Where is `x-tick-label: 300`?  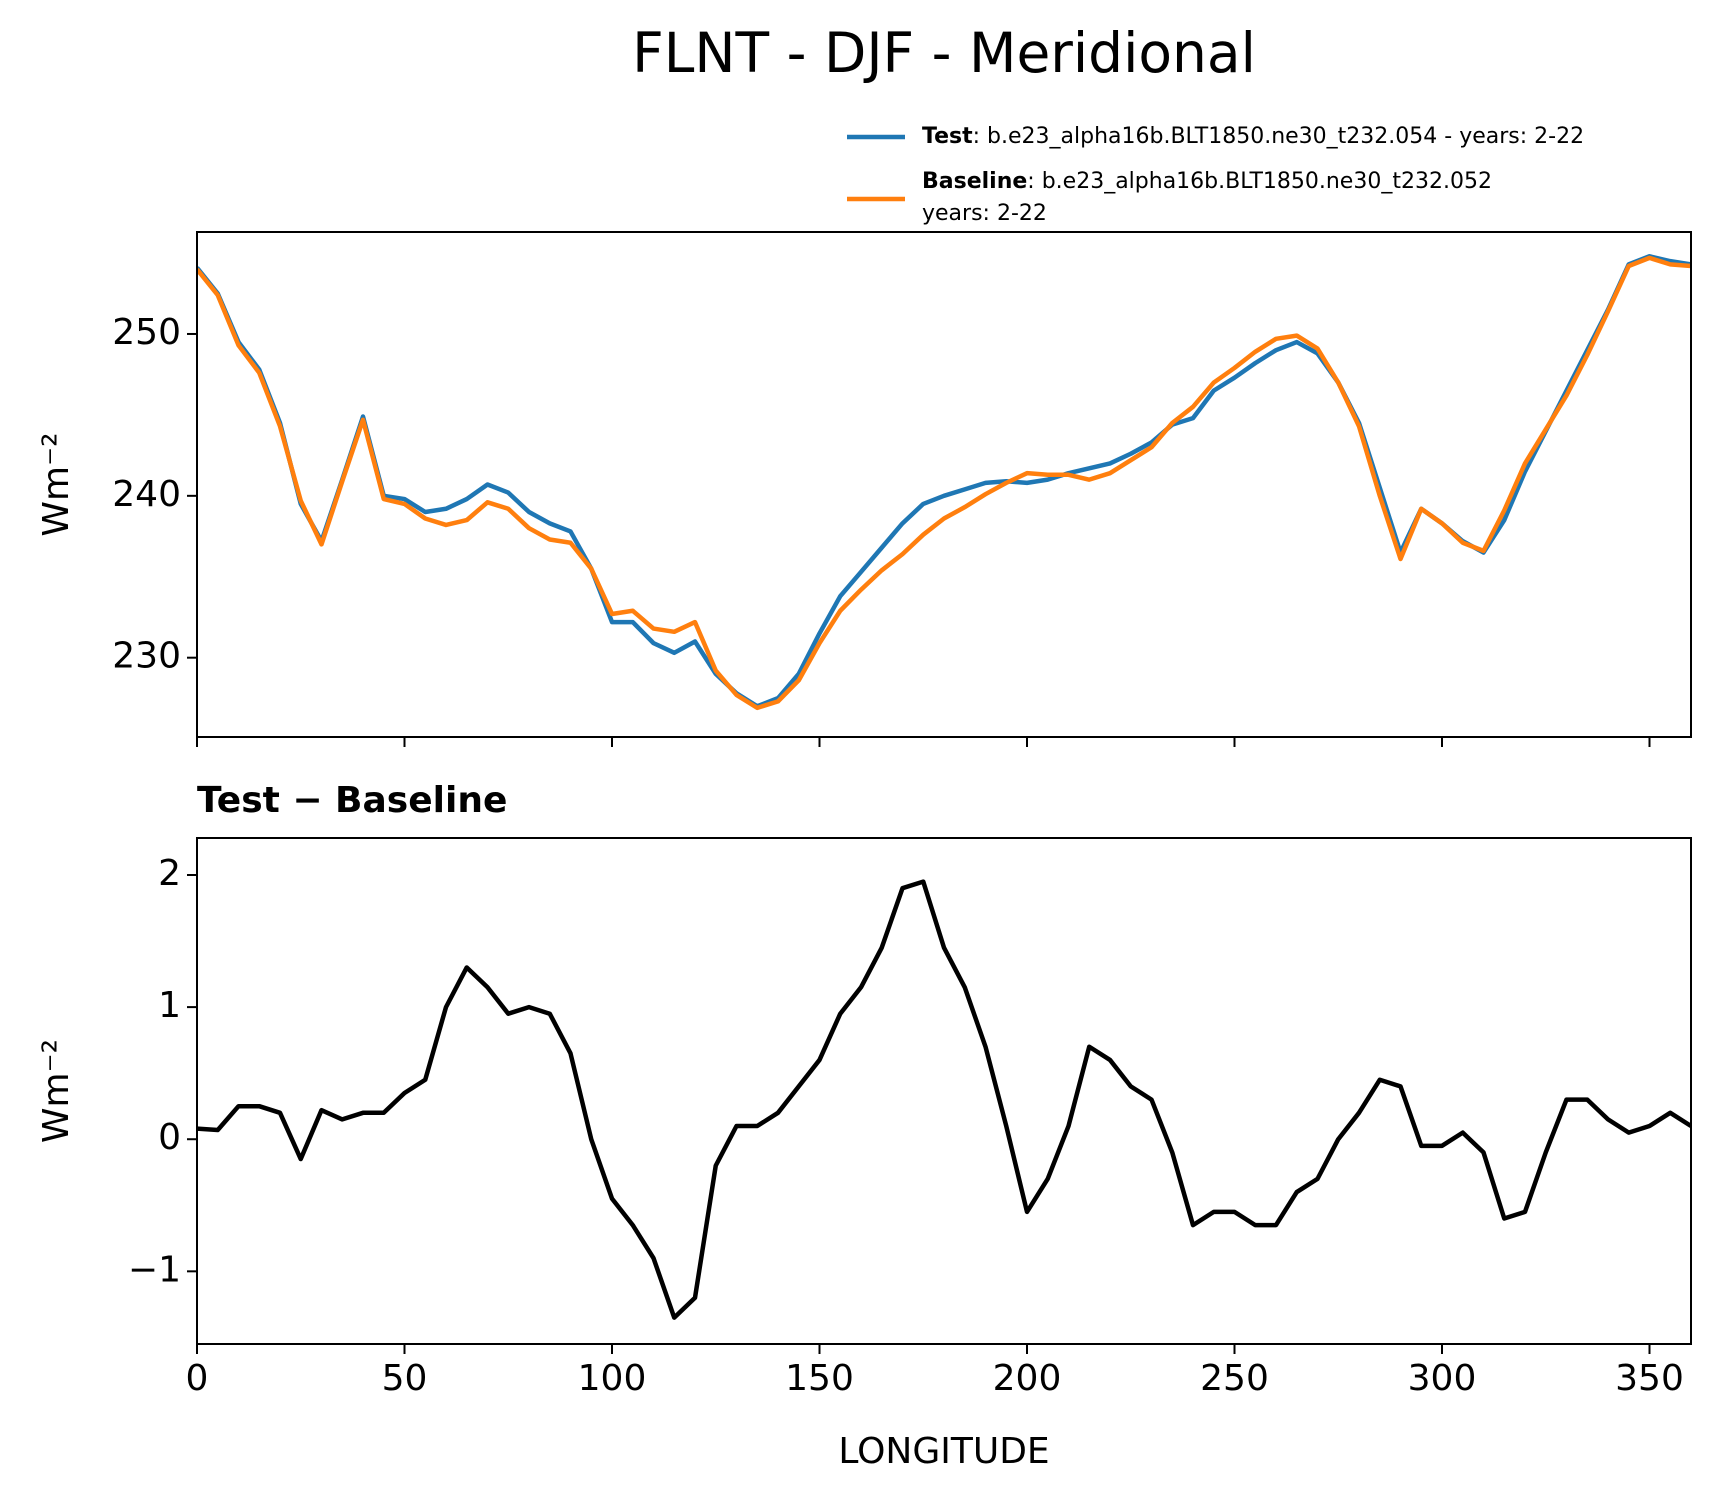 x-tick-label: 300 is located at coordinates (1442, 1378).